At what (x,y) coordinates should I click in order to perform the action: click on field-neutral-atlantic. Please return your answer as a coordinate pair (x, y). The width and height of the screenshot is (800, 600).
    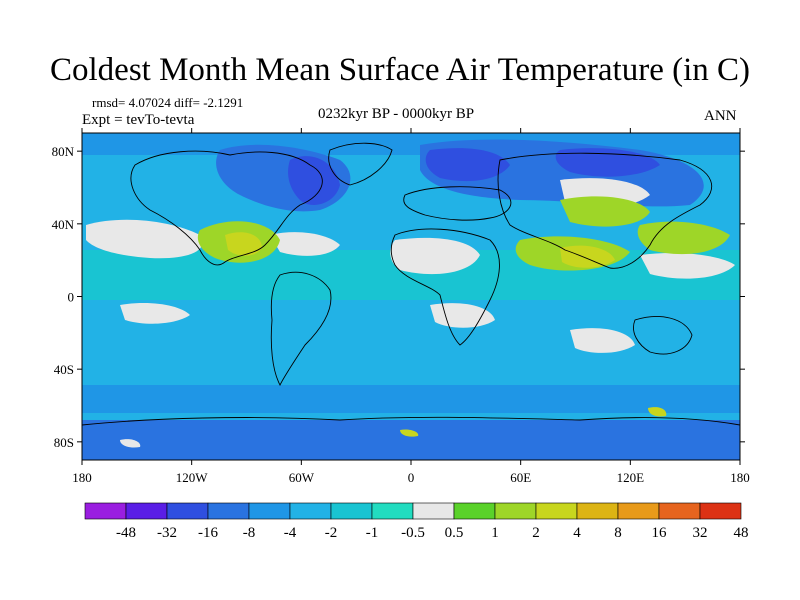
    Looking at the image, I should click on (305, 244).